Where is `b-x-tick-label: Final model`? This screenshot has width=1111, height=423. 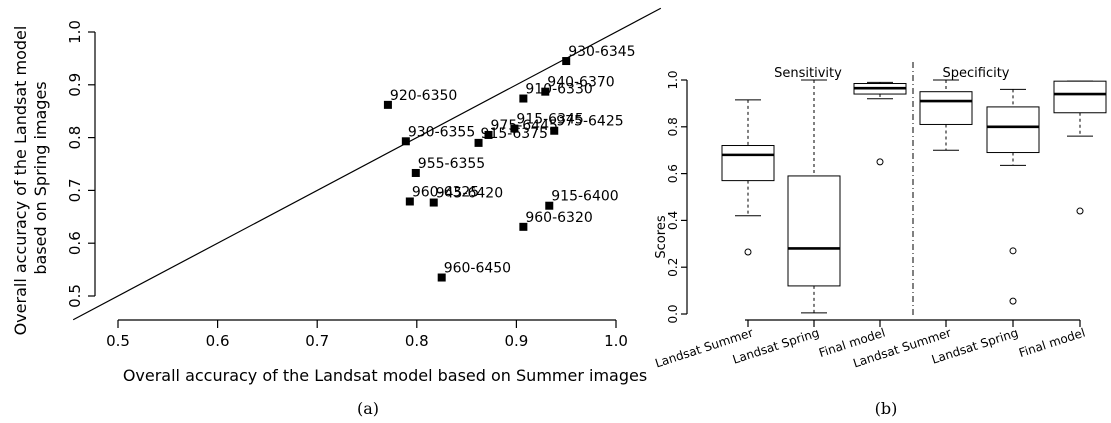
b-x-tick-label: Final model is located at coordinates (1052, 343).